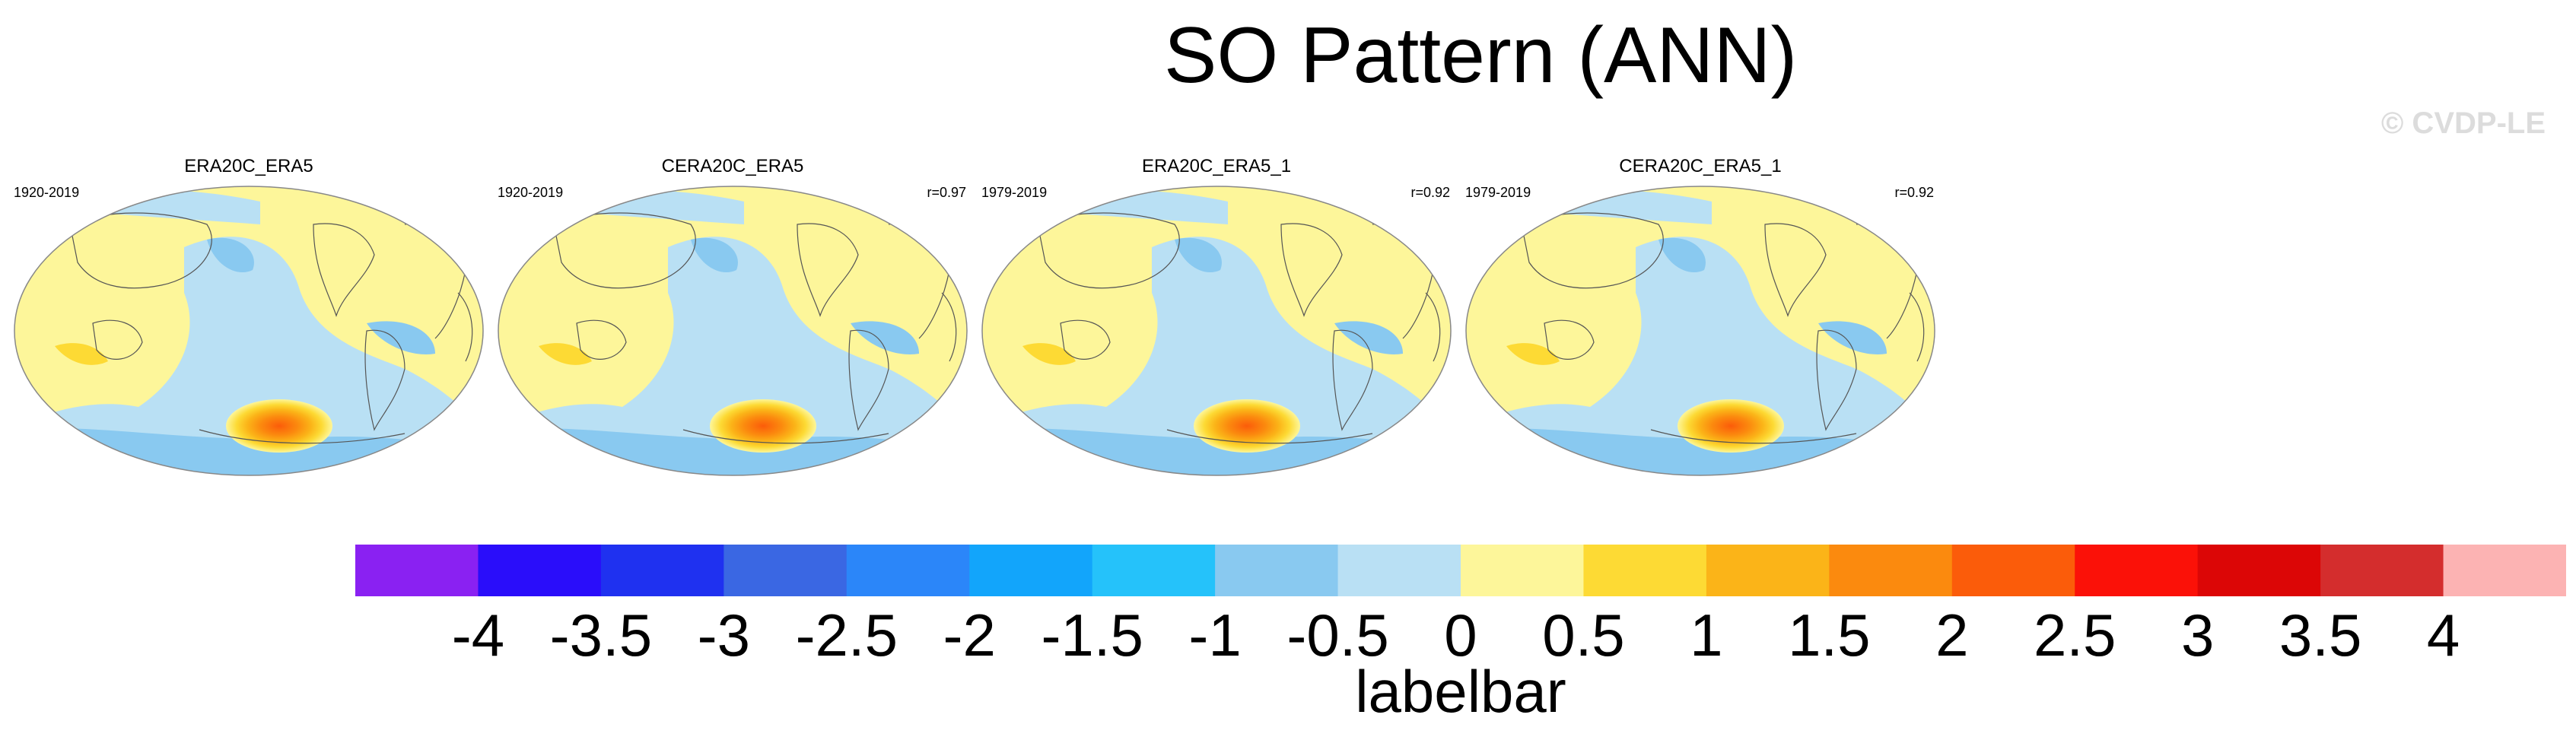  What do you see at coordinates (1481, 55) in the screenshot?
I see `page-title: SO Pattern (ANN)` at bounding box center [1481, 55].